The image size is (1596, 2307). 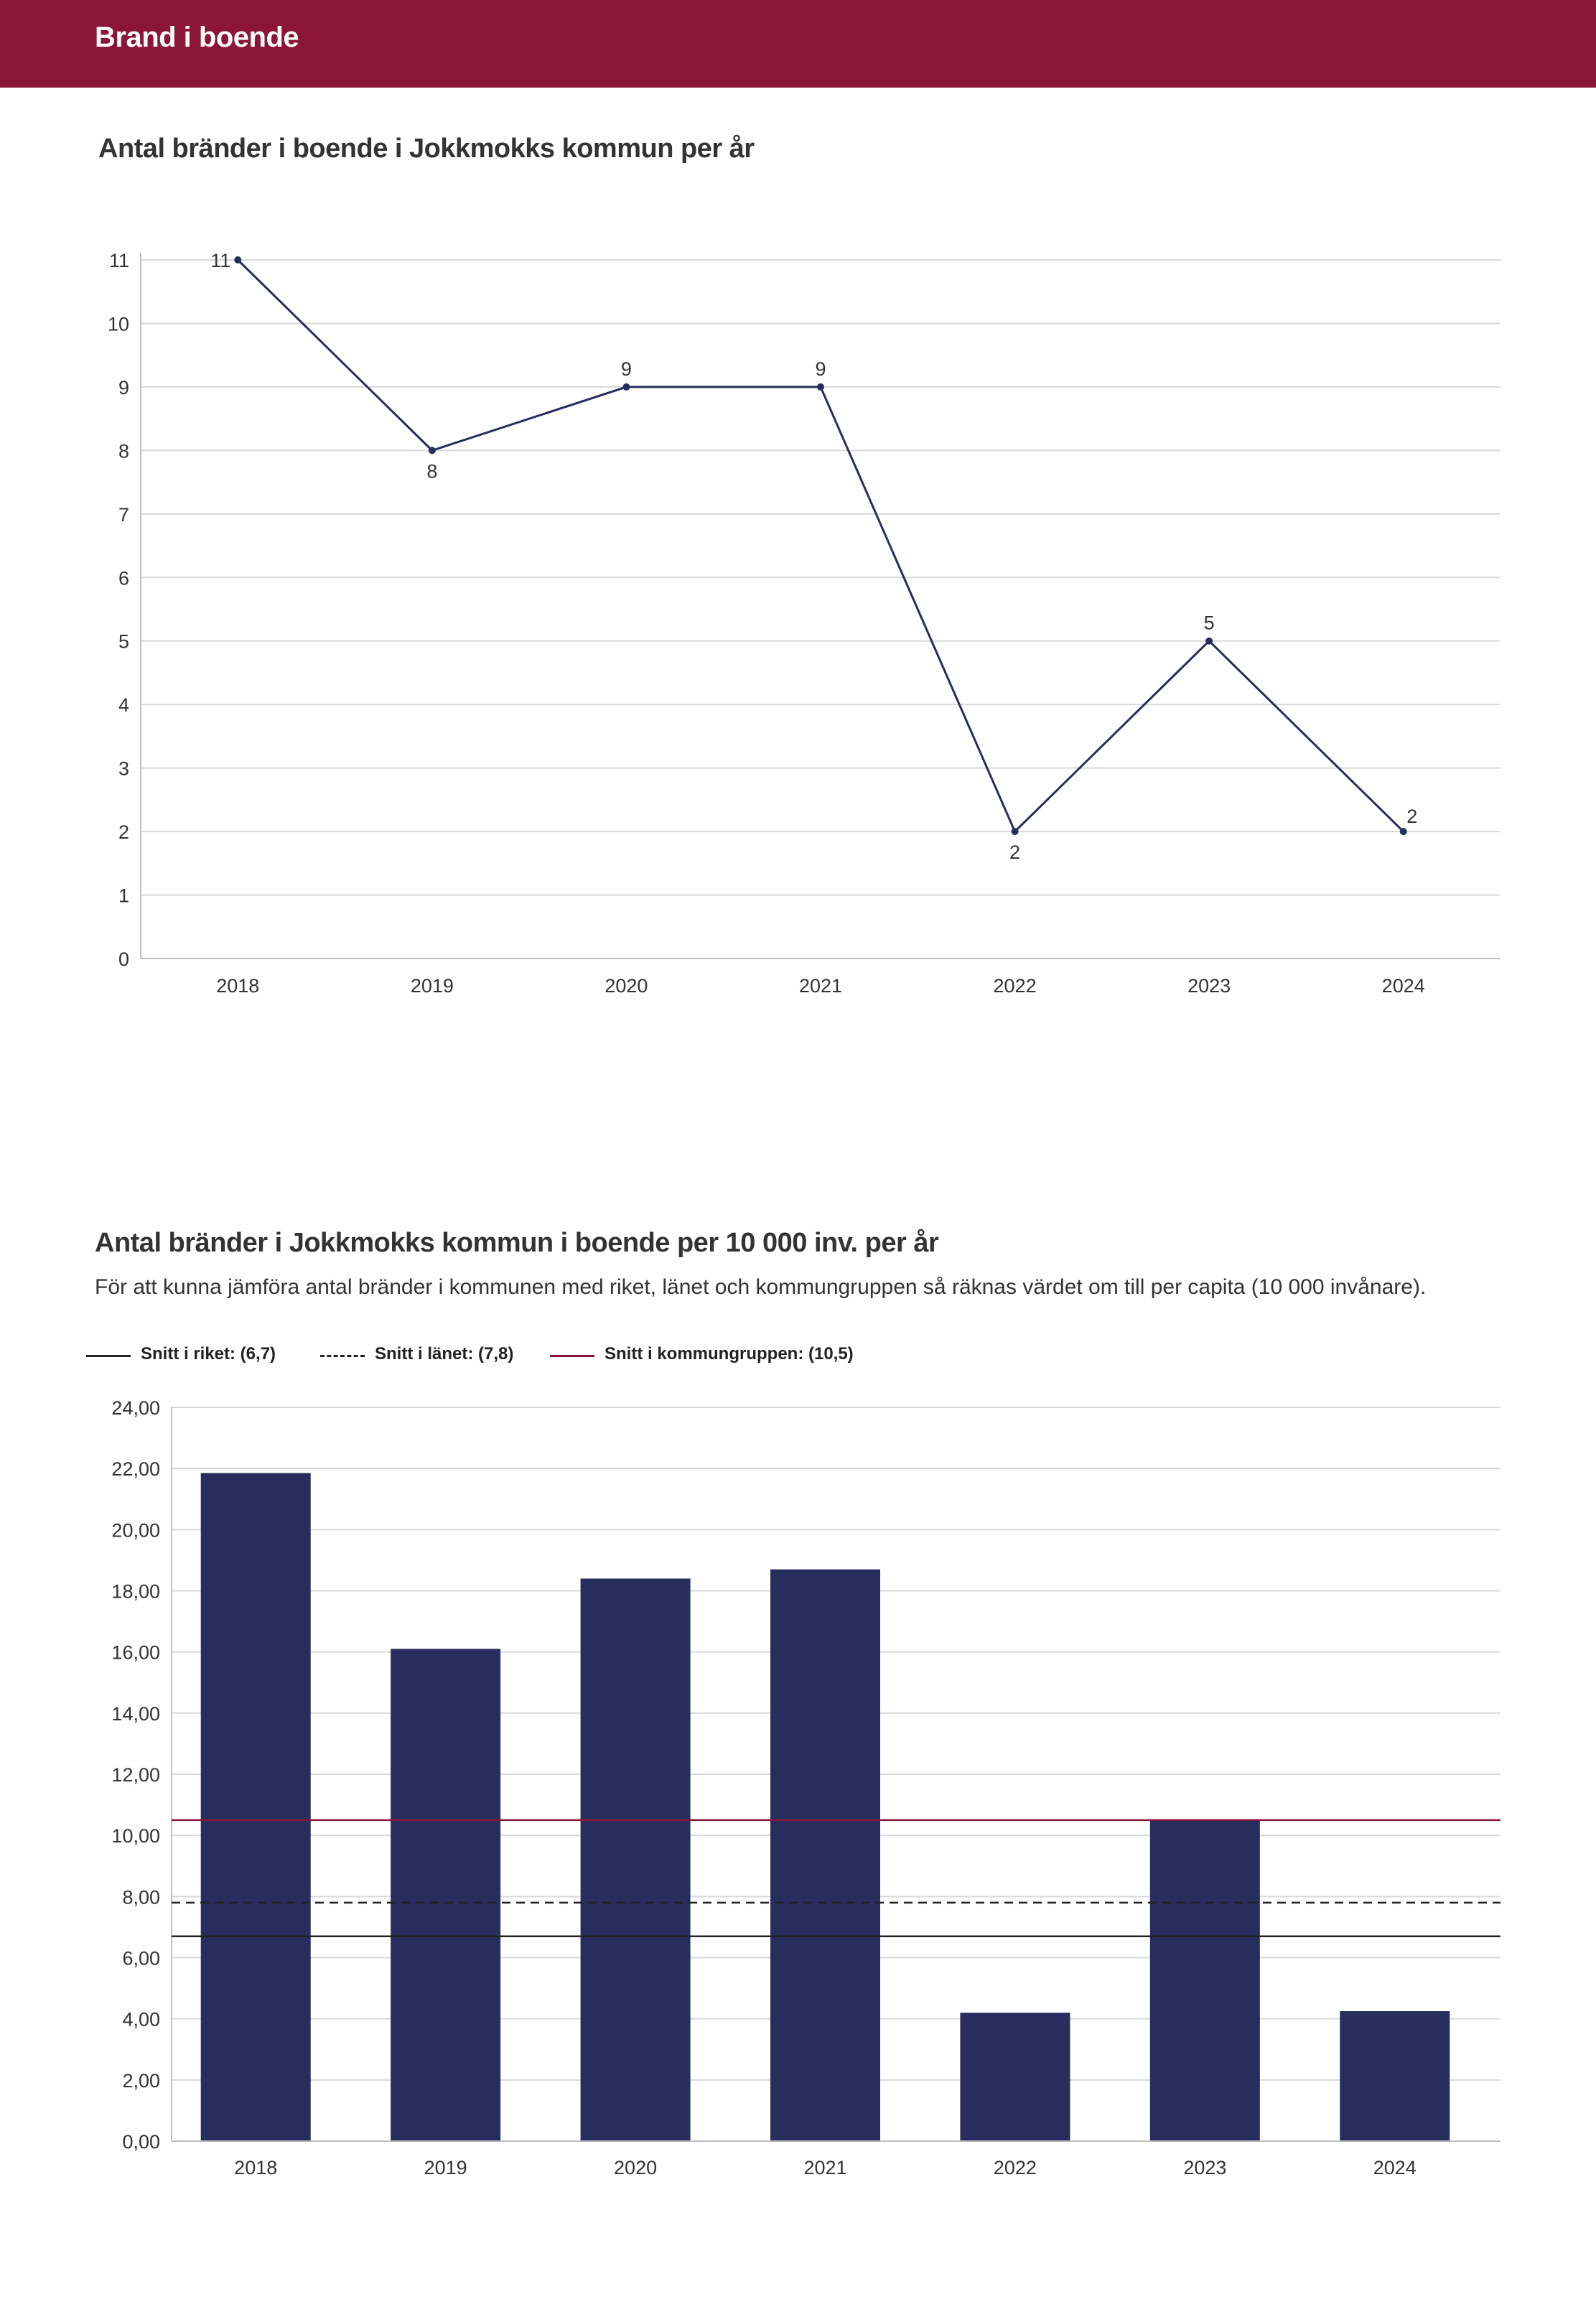 What do you see at coordinates (572, 1356) in the screenshot?
I see `legend-line-kommungruppen` at bounding box center [572, 1356].